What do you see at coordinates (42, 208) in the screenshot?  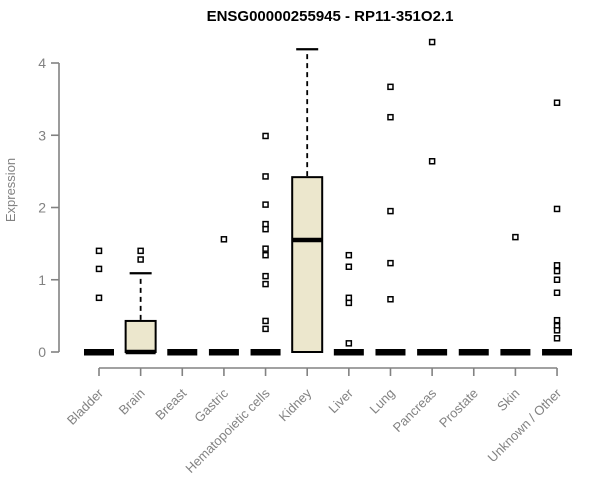 I see `y-tick-label: 2` at bounding box center [42, 208].